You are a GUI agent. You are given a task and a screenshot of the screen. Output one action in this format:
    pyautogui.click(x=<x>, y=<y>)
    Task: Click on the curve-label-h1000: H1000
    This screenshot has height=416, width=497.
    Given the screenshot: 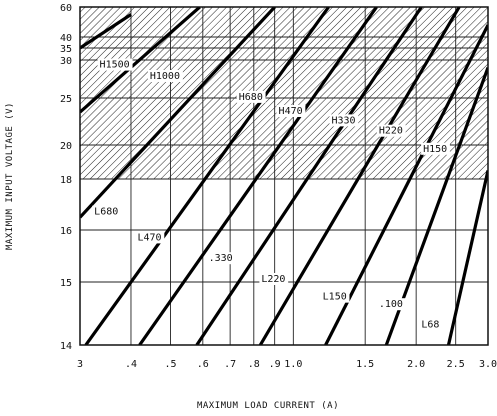 What is the action you would take?
    pyautogui.click(x=165, y=76)
    